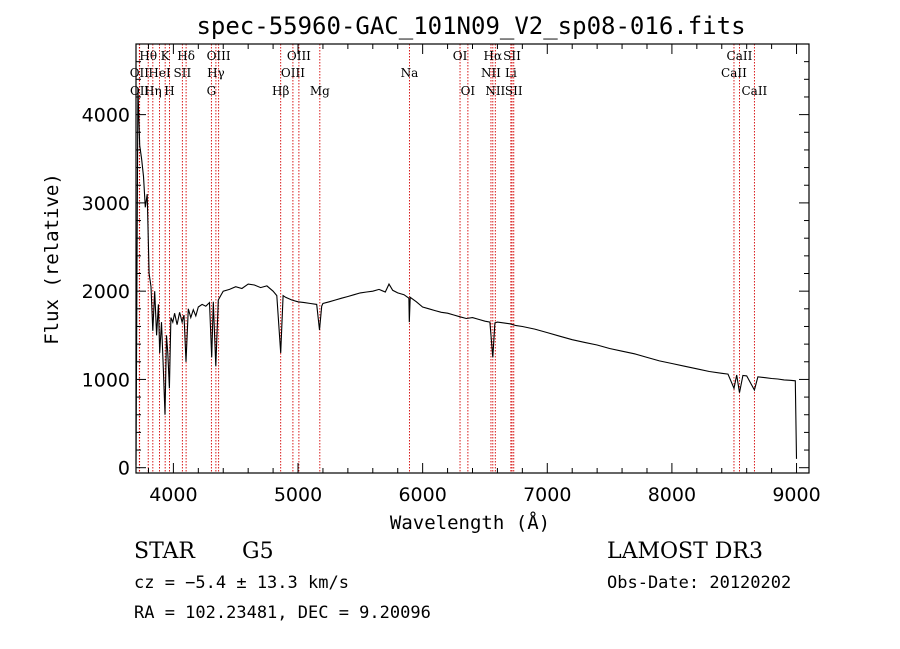 The height and width of the screenshot is (649, 900). Describe the element at coordinates (796, 495) in the screenshot. I see `x-tick-label: 9000` at that location.